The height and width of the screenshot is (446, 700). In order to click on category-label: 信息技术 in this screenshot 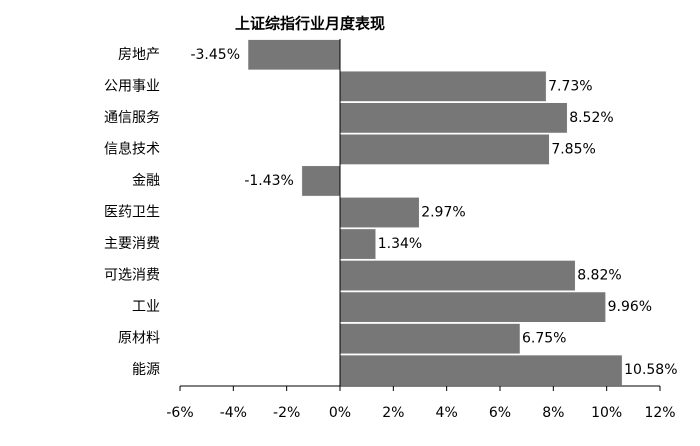, I will do `click(132, 148)`.